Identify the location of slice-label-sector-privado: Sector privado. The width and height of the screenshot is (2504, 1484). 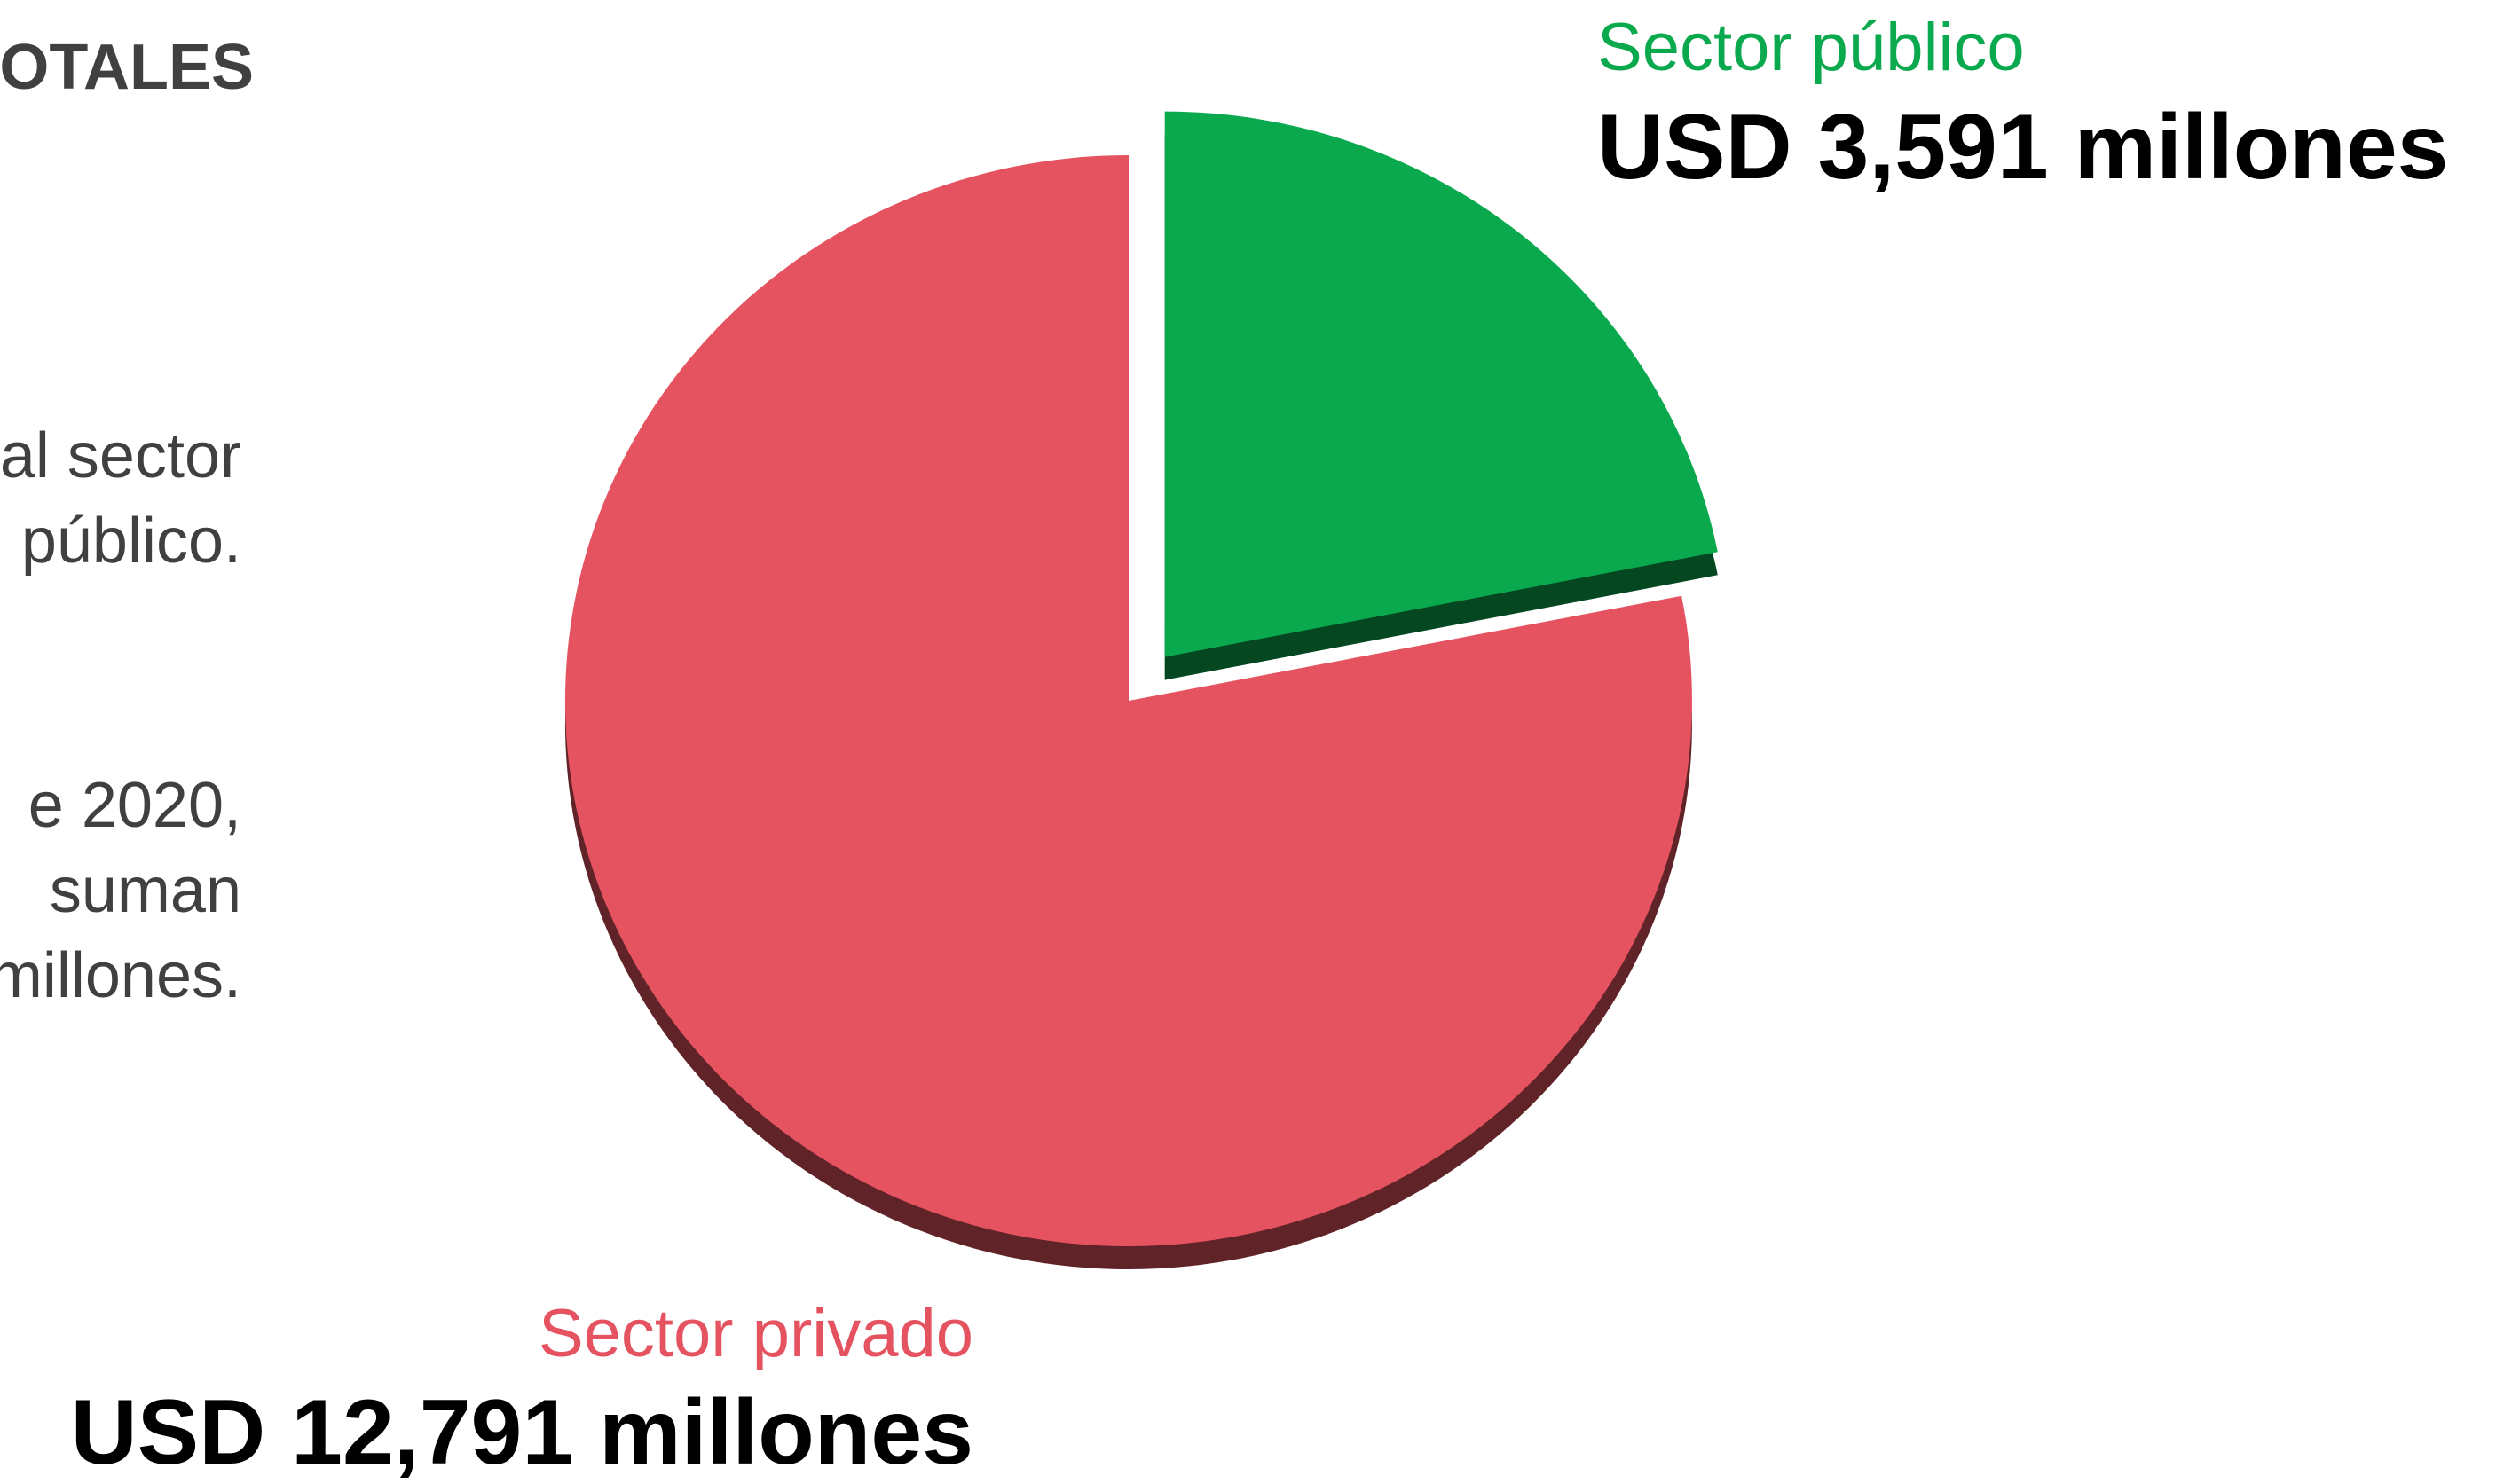
(755, 1333).